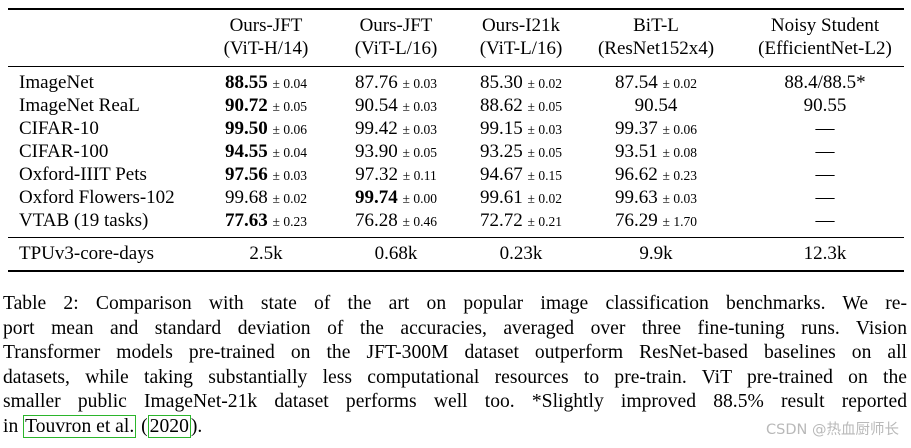  I want to click on cell-value: 94.55, so click(246, 151).